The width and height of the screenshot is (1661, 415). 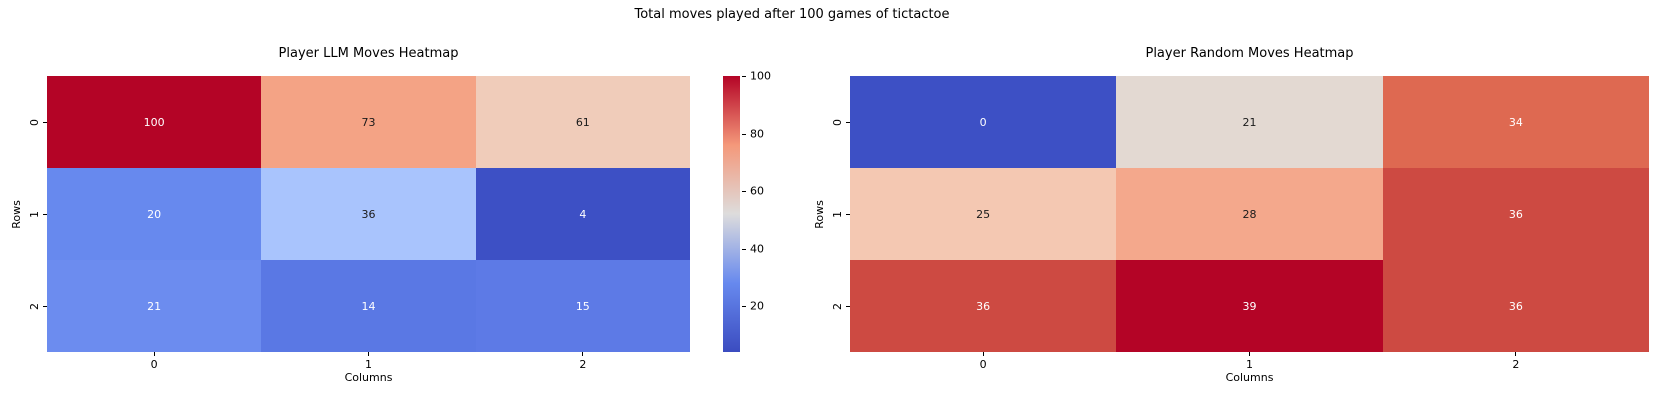 What do you see at coordinates (757, 248) in the screenshot?
I see `colorbar-tick-label: 40` at bounding box center [757, 248].